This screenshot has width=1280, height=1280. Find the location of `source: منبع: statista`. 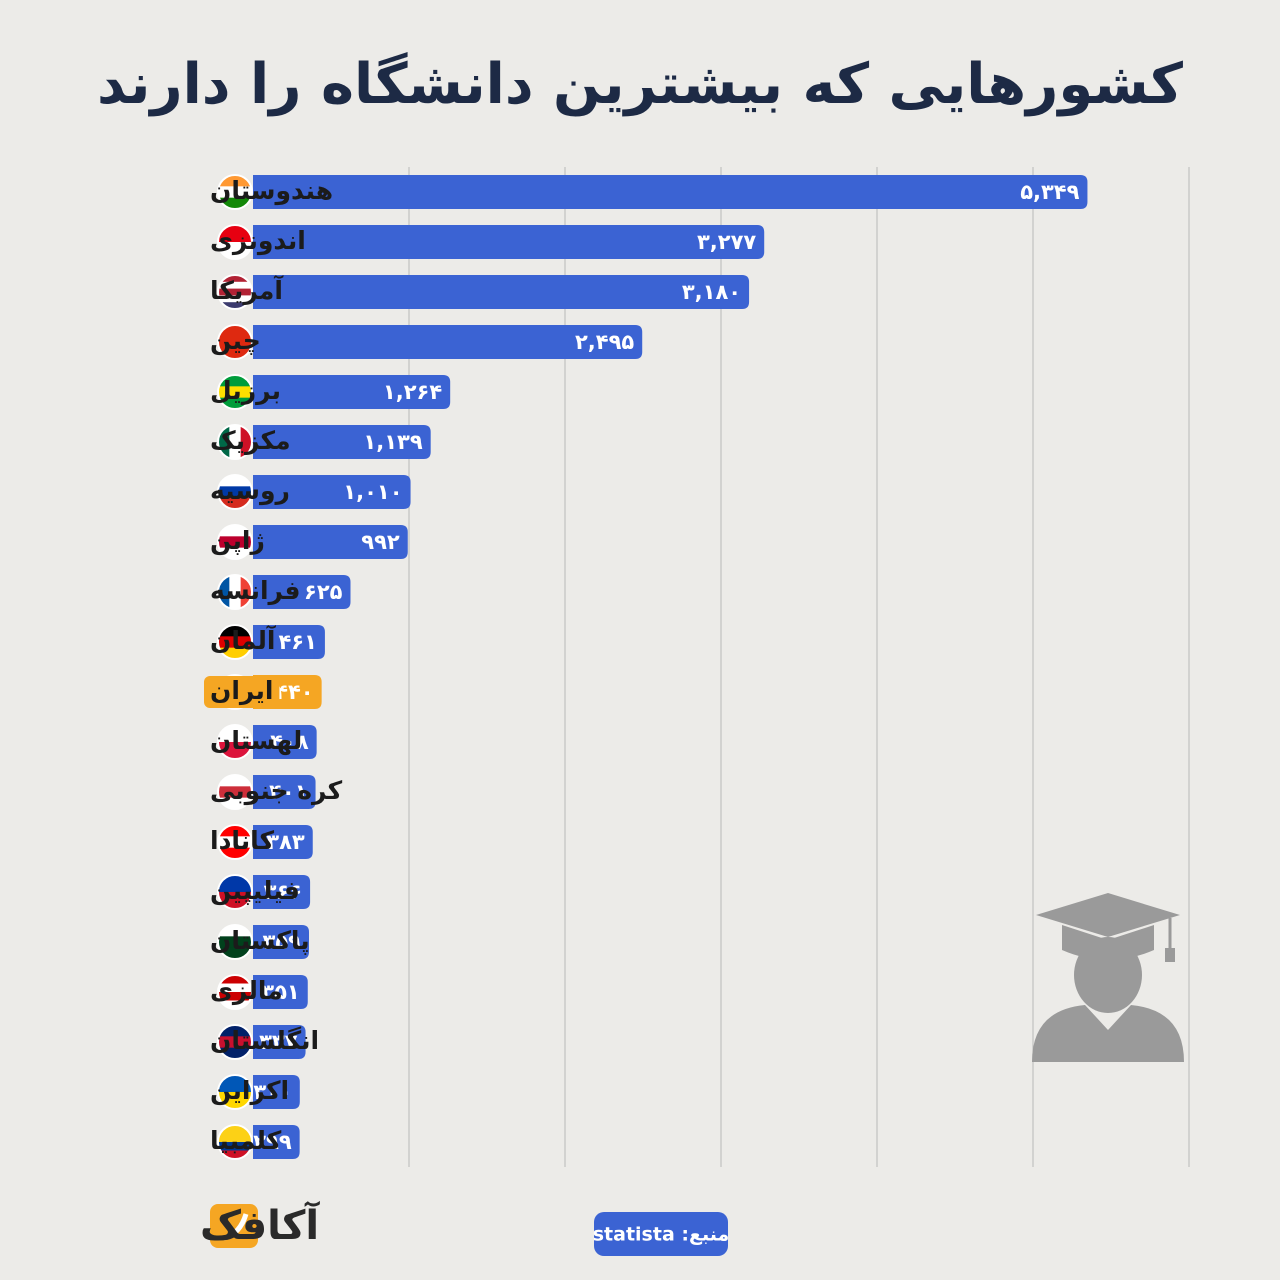

source: منبع: statista is located at coordinates (661, 1235).